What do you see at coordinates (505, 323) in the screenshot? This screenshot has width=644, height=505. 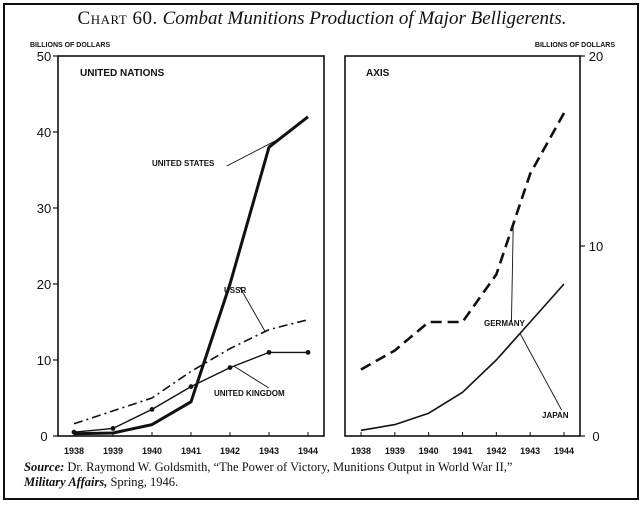 I see `series-germany-label: GERMANY` at bounding box center [505, 323].